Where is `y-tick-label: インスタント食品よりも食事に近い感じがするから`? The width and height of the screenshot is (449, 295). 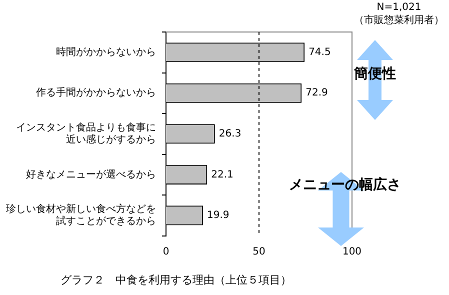
y-tick-label: インスタント食品よりも食事に近い感じがするから is located at coordinates (86, 133).